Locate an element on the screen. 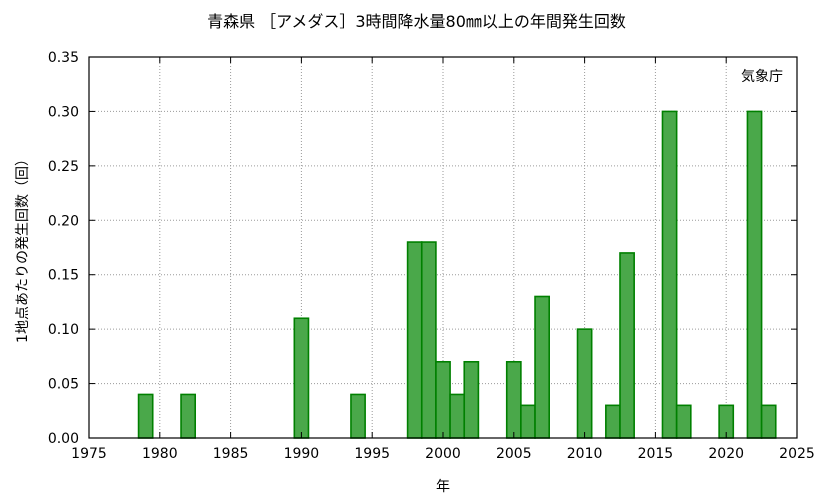 The height and width of the screenshot is (498, 833). x-tick-label: 2010 is located at coordinates (585, 454).